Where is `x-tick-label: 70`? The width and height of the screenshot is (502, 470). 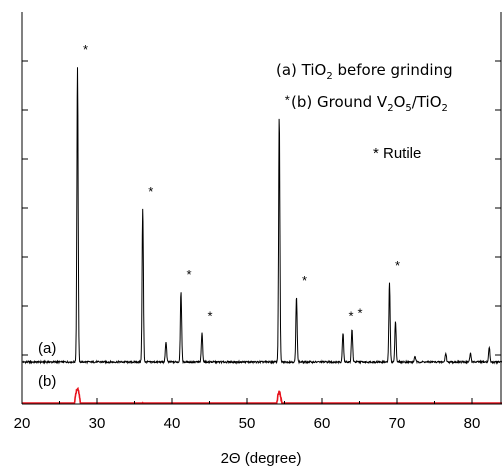
x-tick-label: 70 is located at coordinates (397, 423).